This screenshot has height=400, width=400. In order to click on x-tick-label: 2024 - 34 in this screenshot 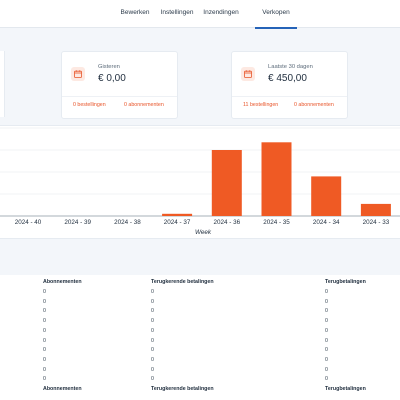, I will do `click(326, 222)`.